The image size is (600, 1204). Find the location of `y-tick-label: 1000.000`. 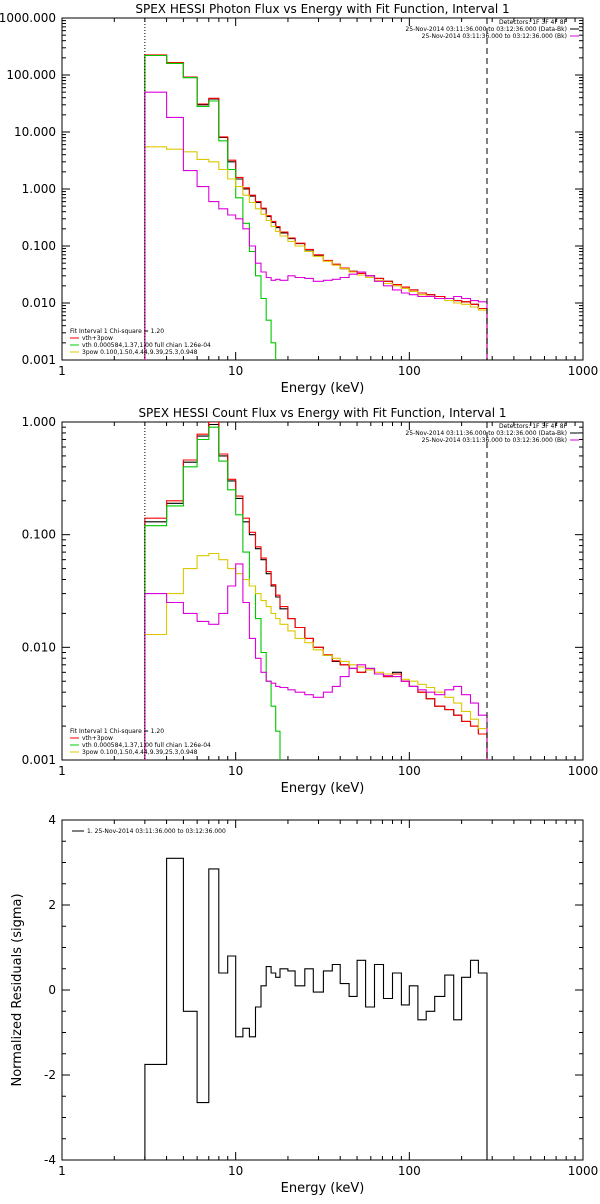

y-tick-label: 1000.000 is located at coordinates (28, 18).